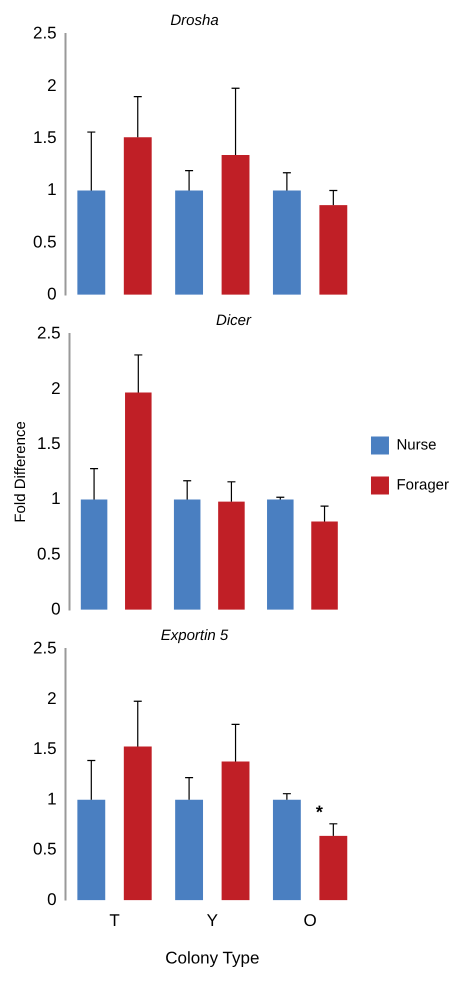  I want to click on chart-title: Dicer, so click(234, 321).